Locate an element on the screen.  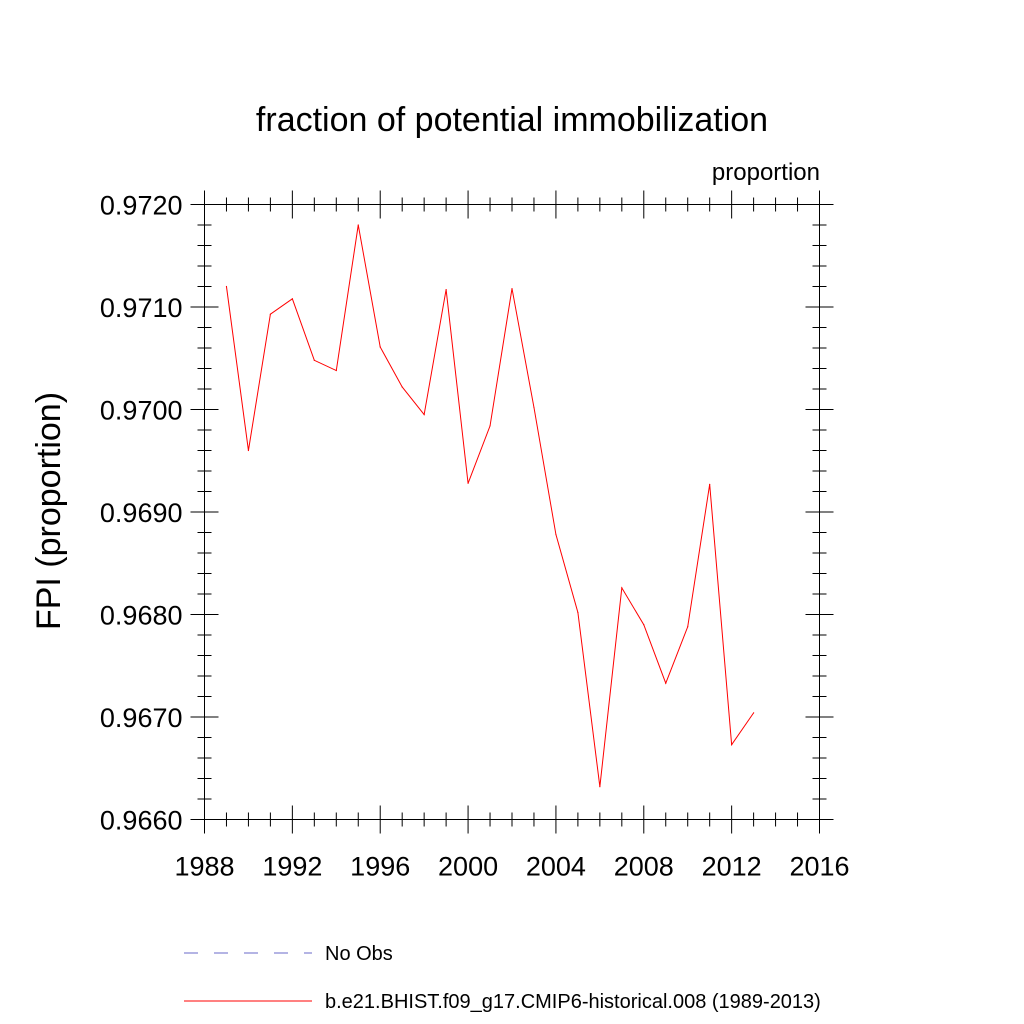
y-tick-label: 0.9660 is located at coordinates (141, 821).